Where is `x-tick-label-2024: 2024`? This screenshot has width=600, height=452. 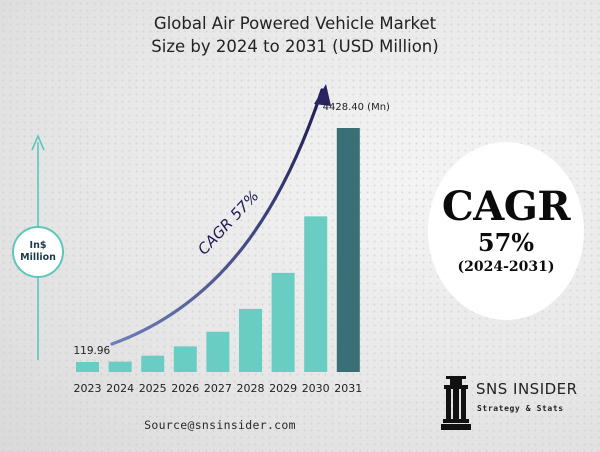
x-tick-label-2024: 2024 is located at coordinates (120, 388).